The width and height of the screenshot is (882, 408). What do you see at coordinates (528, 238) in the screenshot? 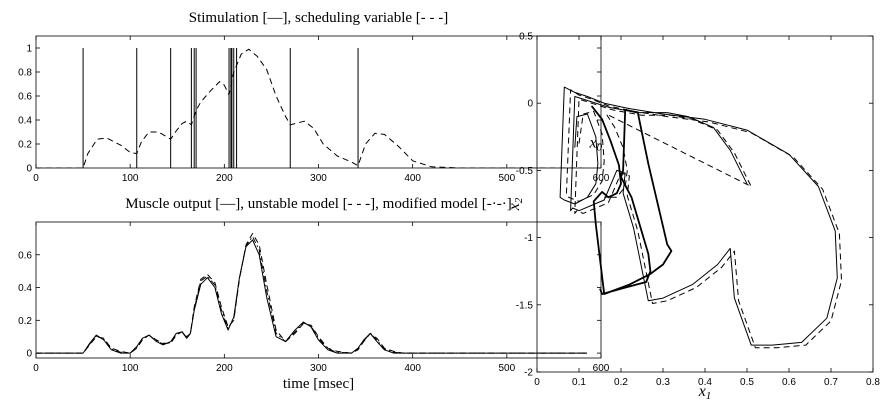
I see `y-tick-label: -1` at bounding box center [528, 238].